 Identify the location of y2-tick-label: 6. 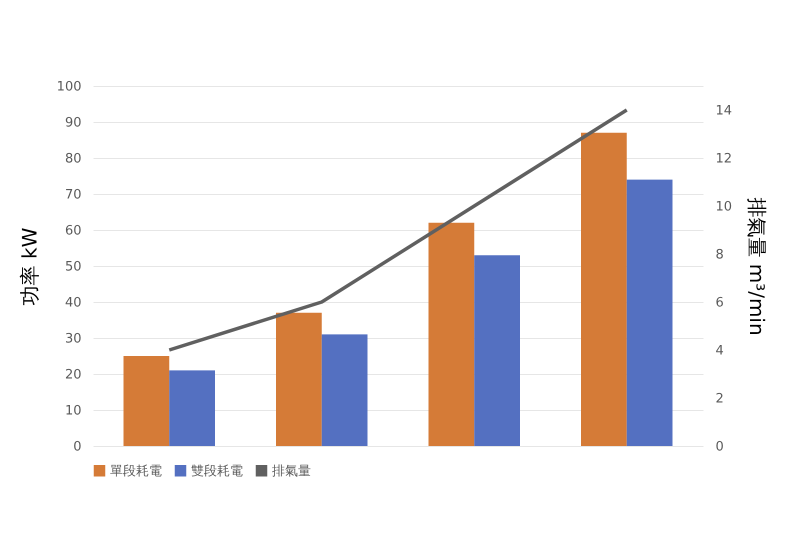
(720, 303).